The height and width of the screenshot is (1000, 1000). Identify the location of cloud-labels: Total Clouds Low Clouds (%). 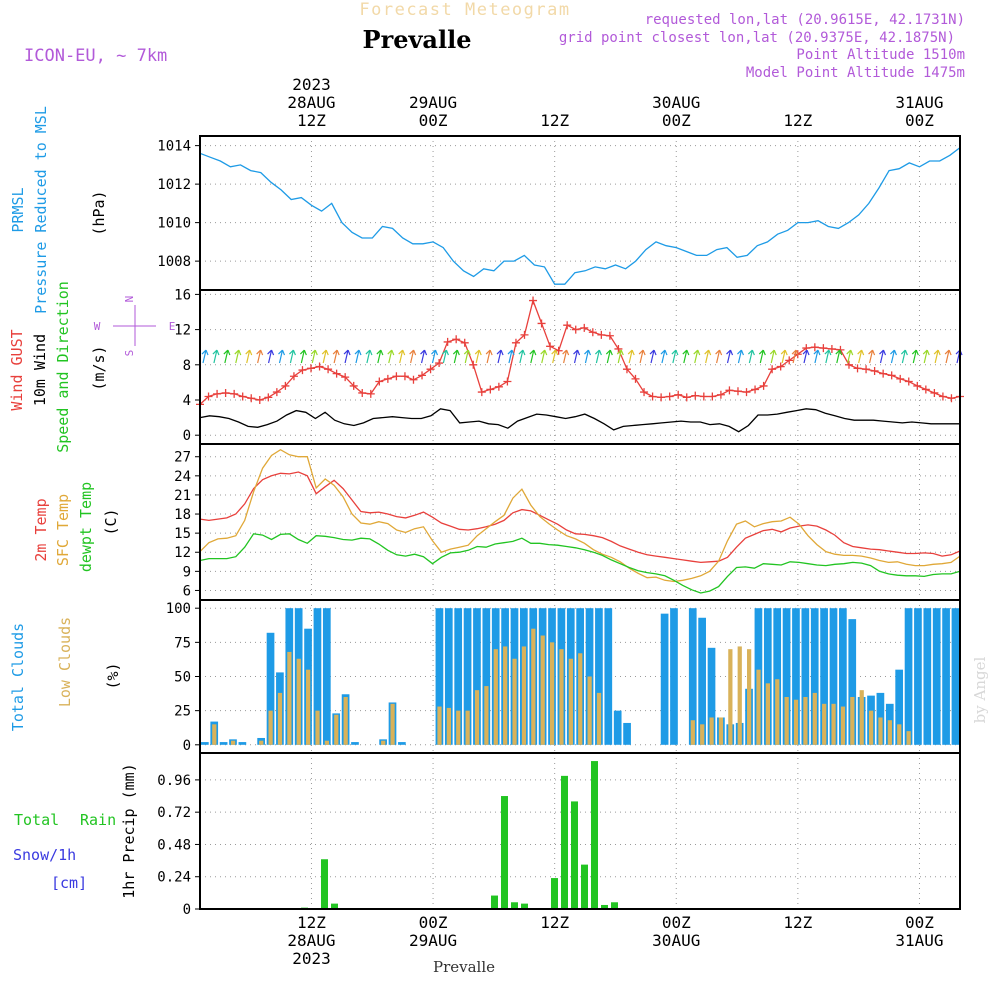
(65, 674).